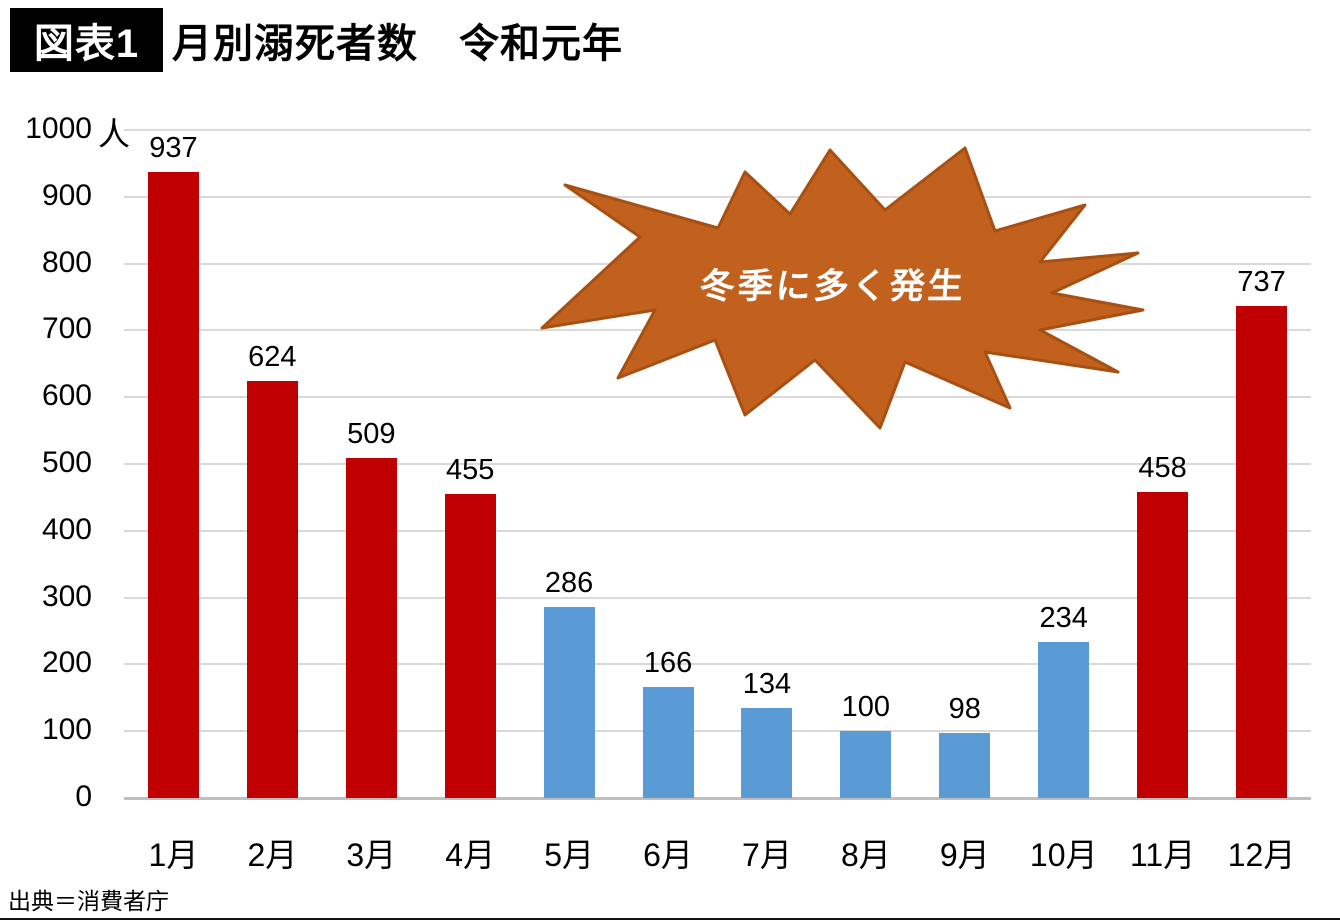 This screenshot has width=1340, height=920. What do you see at coordinates (83, 796) in the screenshot?
I see `y-tick-label-0: 0` at bounding box center [83, 796].